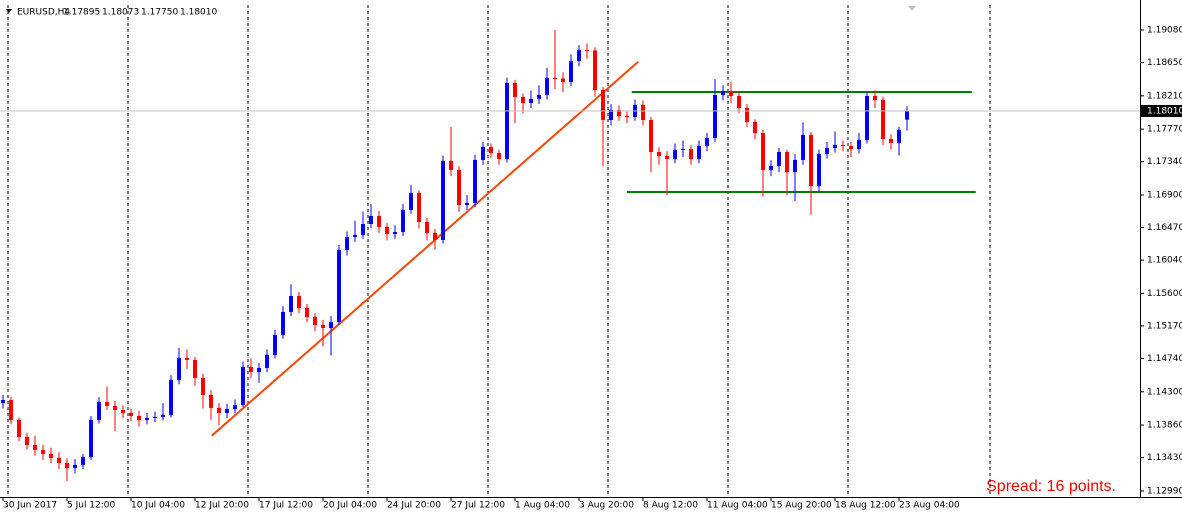  What do you see at coordinates (120, 13) in the screenshot?
I see `high-label: 1.18073` at bounding box center [120, 13].